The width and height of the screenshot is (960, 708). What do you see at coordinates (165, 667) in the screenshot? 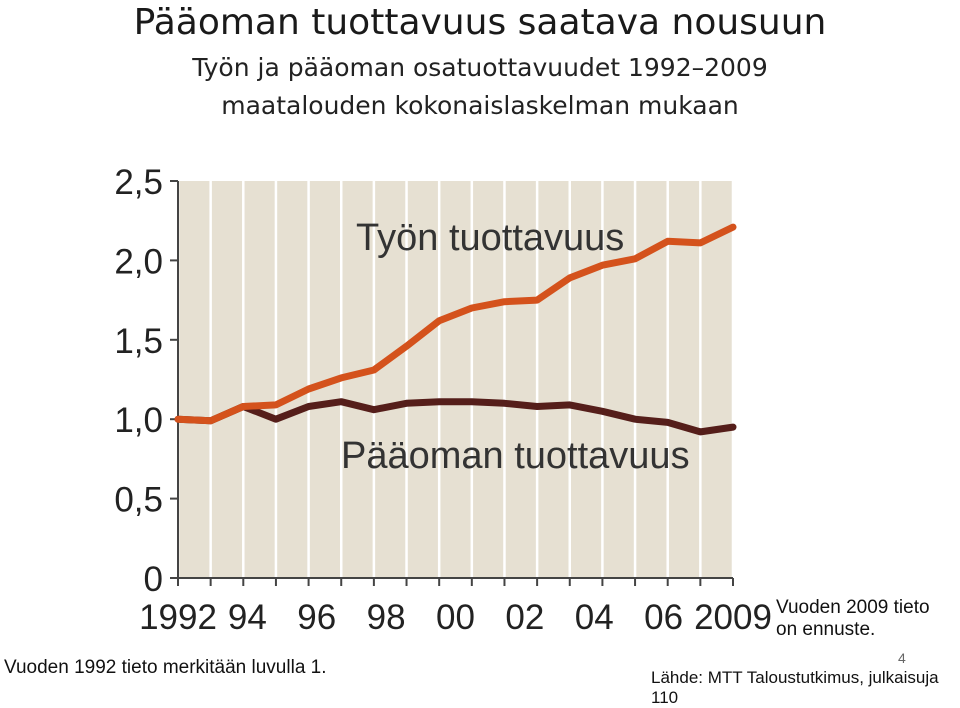
I see `base-year-note: Vuoden 1992 tieto merkitään luvulla 1.` at bounding box center [165, 667].